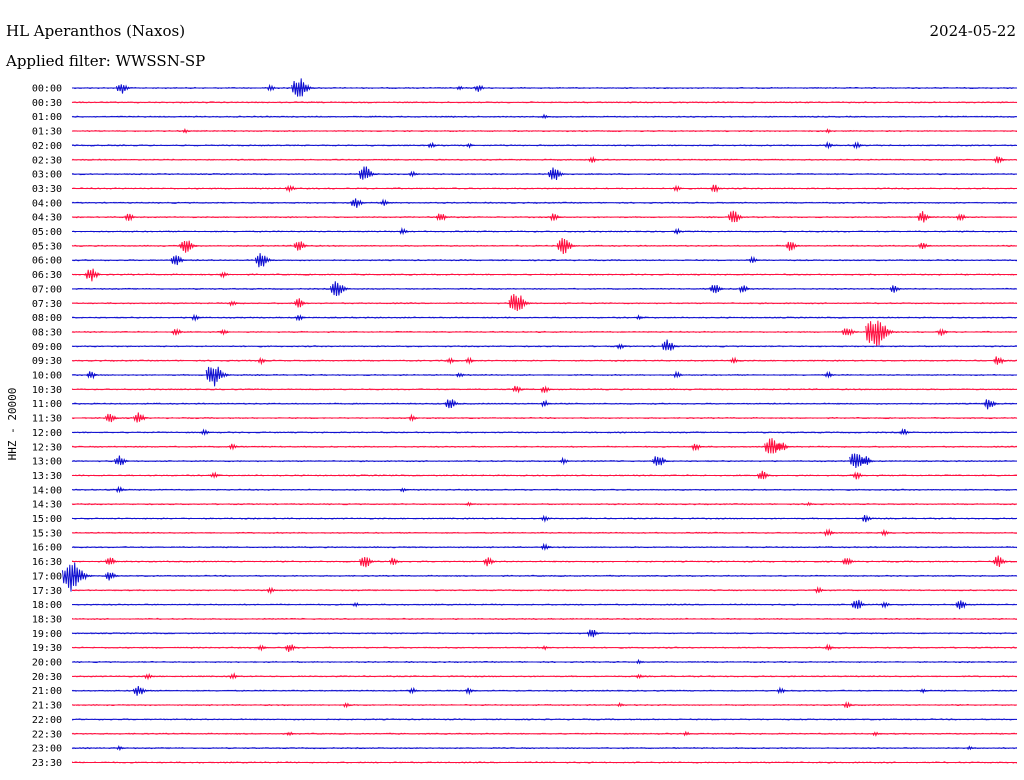 Image resolution: width=1024 pixels, height=780 pixels. What do you see at coordinates (47, 677) in the screenshot?
I see `row-time-label: 20:30` at bounding box center [47, 677].